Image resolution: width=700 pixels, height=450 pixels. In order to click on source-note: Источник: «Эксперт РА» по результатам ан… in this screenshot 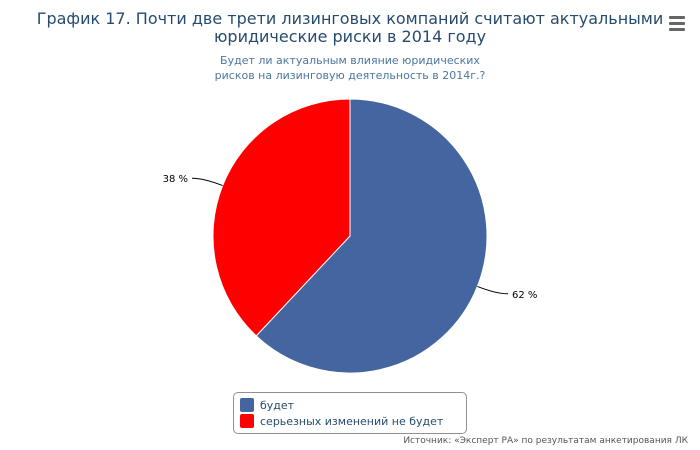, I will do `click(545, 441)`.